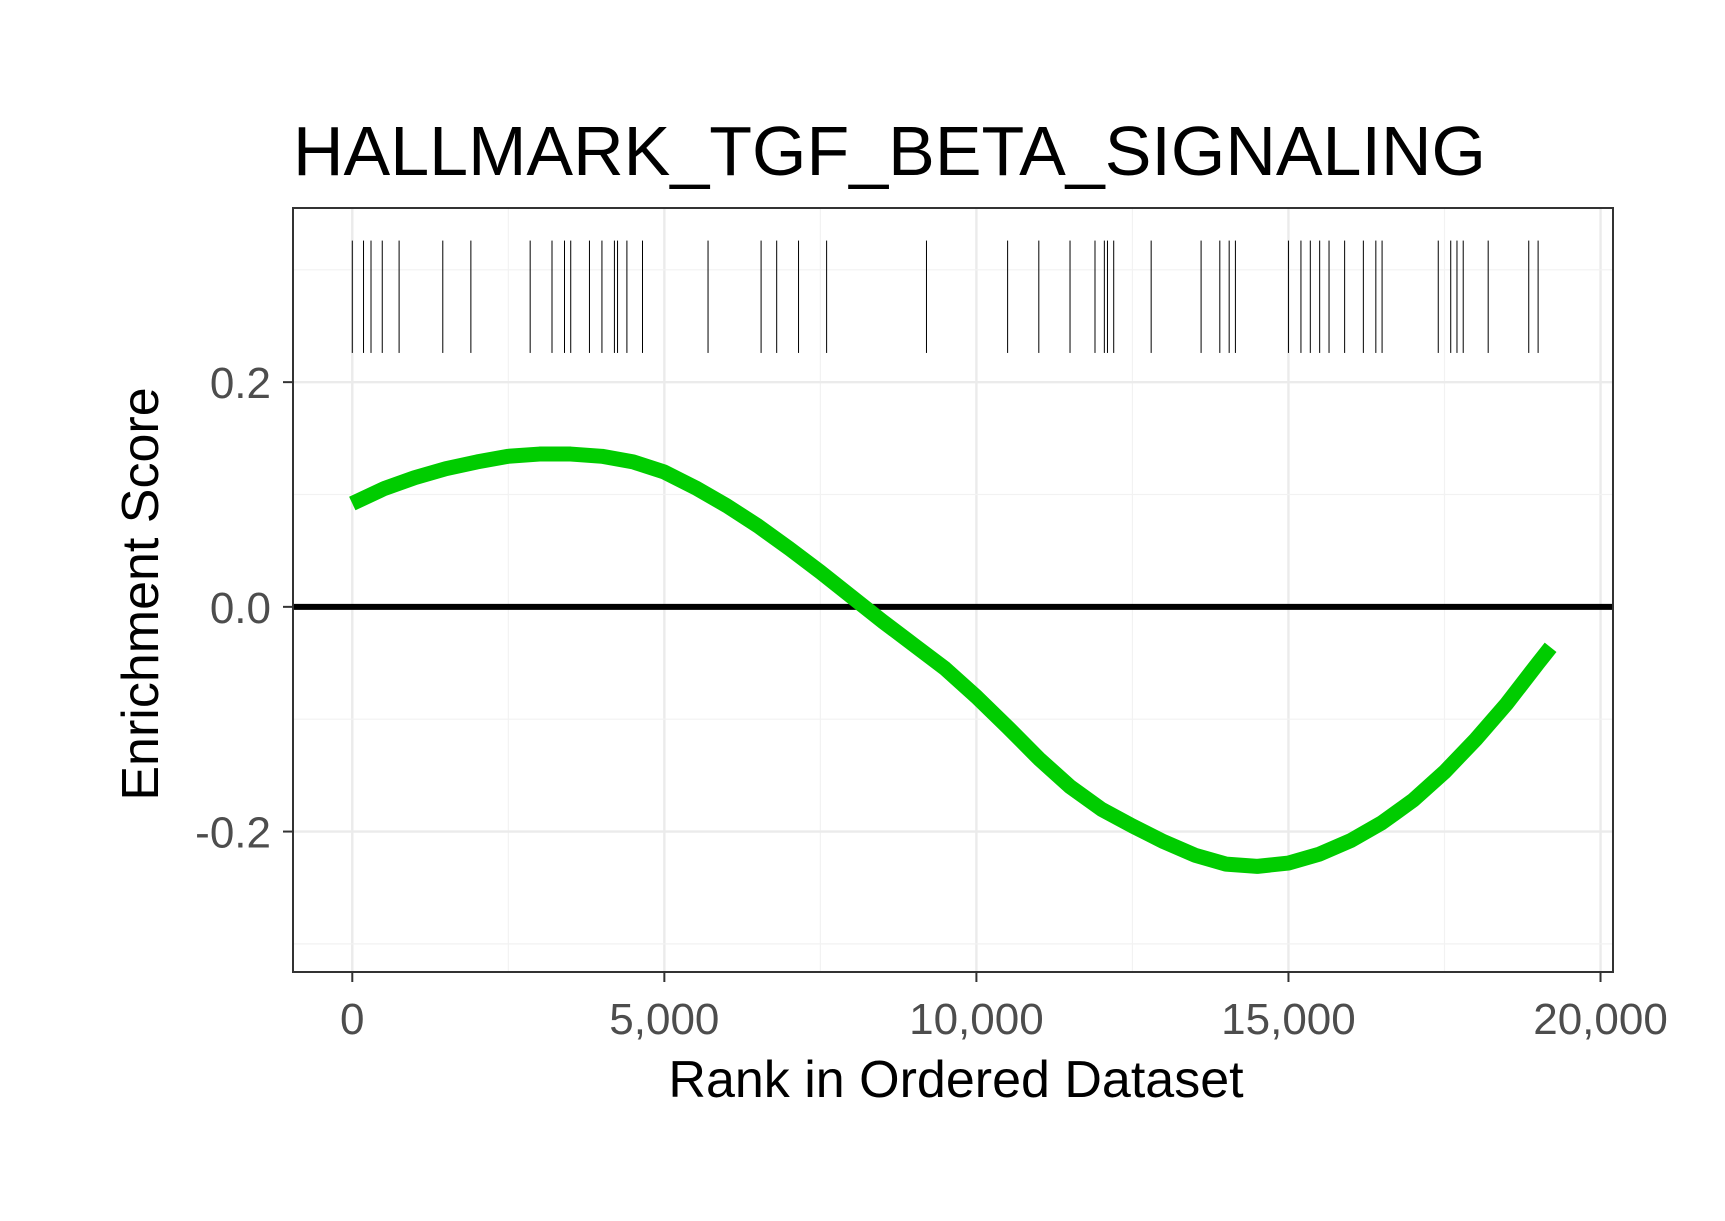 The width and height of the screenshot is (1725, 1221). I want to click on gene-hit-ticks, so click(945, 296).